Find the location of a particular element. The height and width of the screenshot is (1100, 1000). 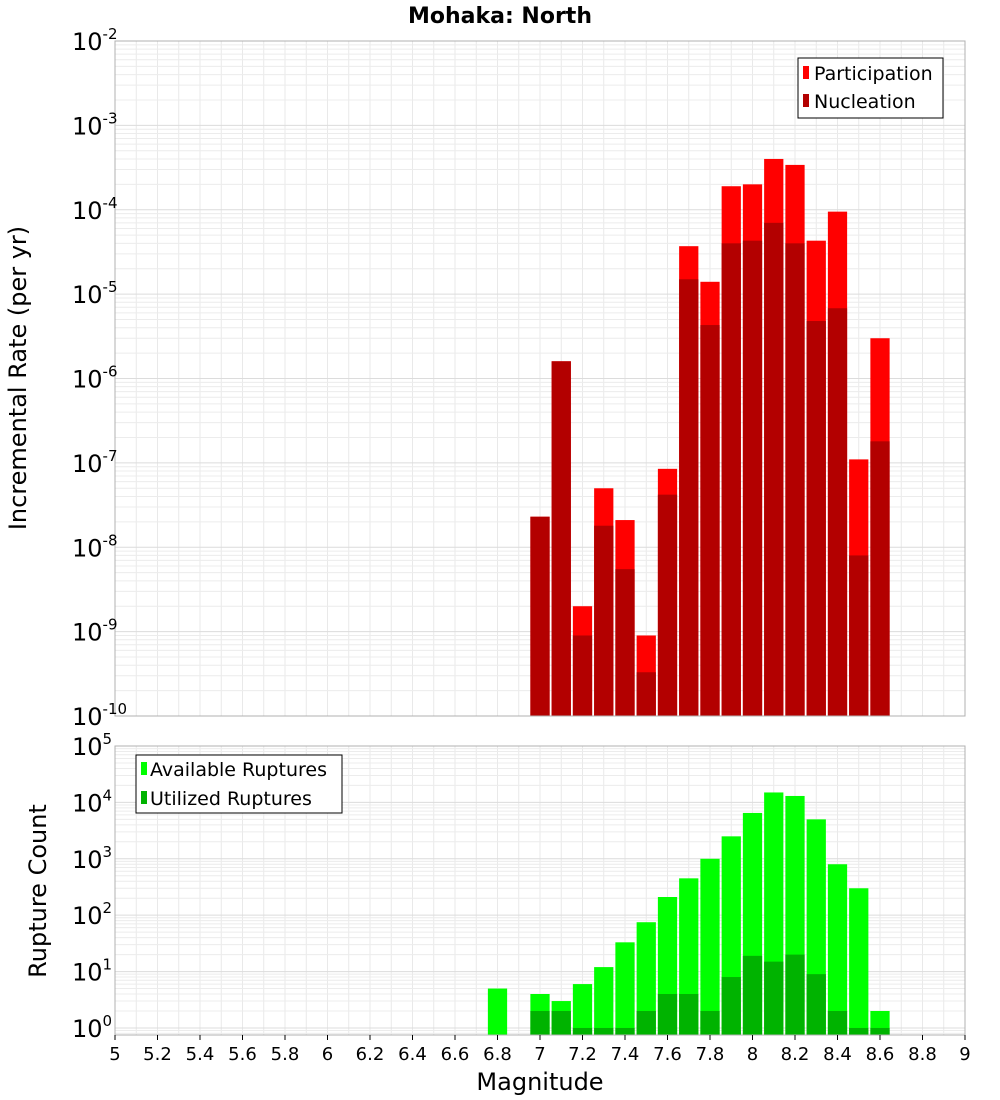

x-tick-label: 7.2 is located at coordinates (582, 1054).